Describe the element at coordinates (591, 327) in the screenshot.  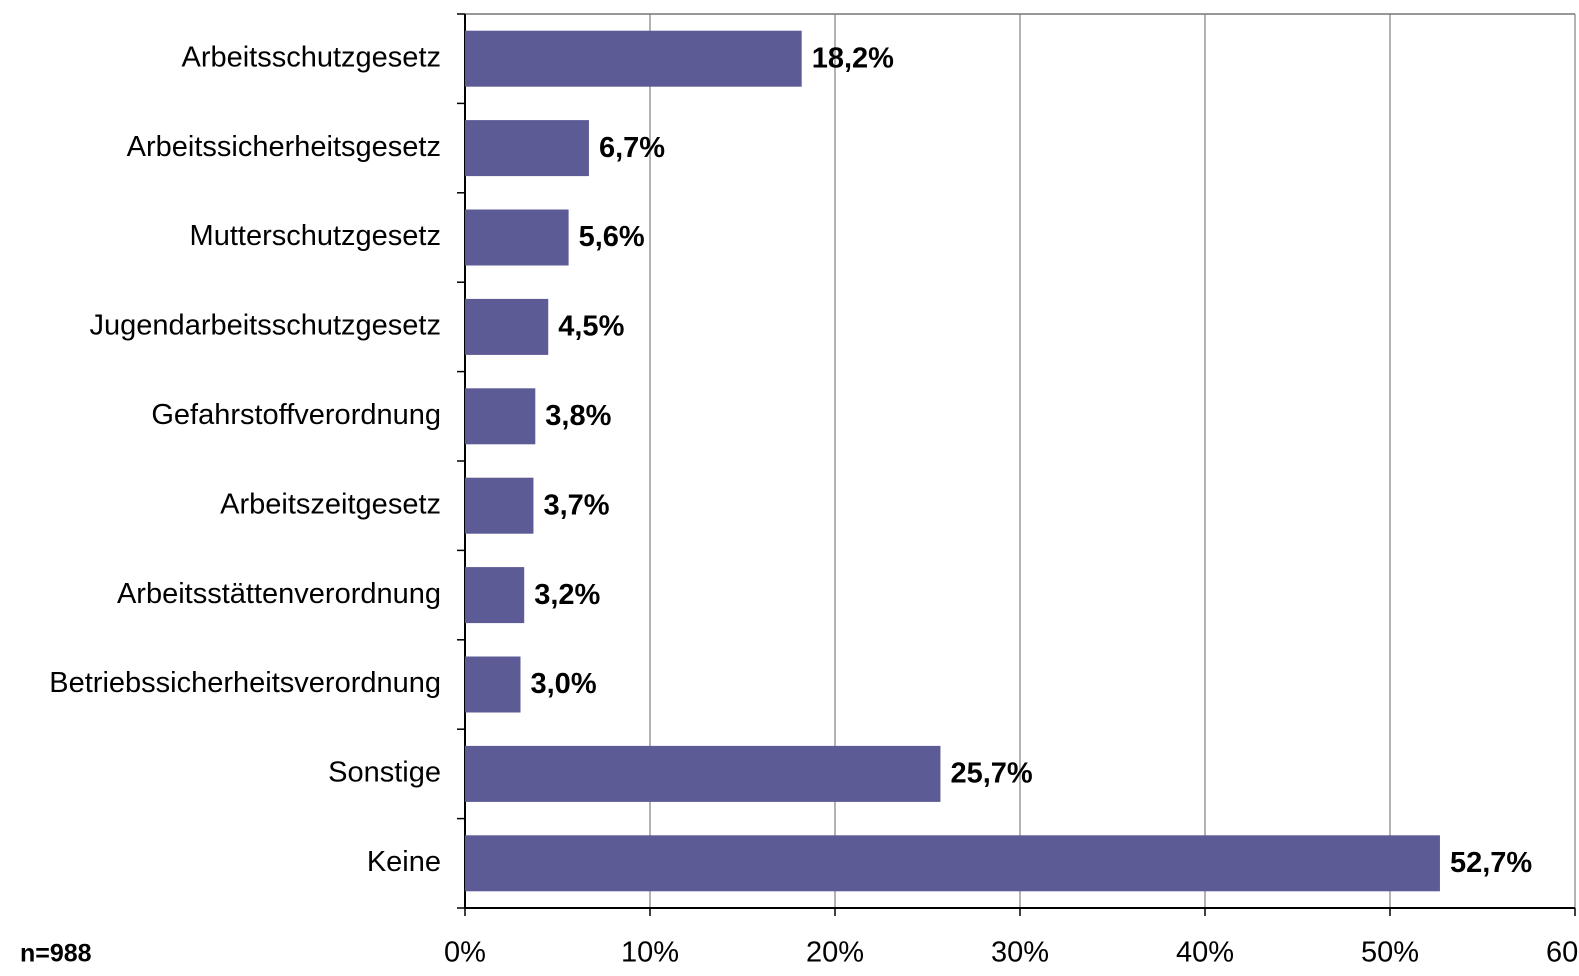
I see `value-label: 4,5%` at that location.